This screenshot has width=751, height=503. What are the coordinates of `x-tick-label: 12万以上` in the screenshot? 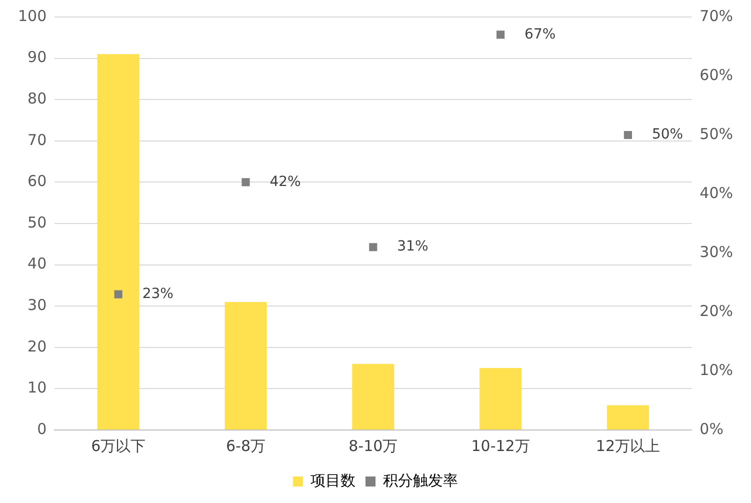 It's located at (628, 445).